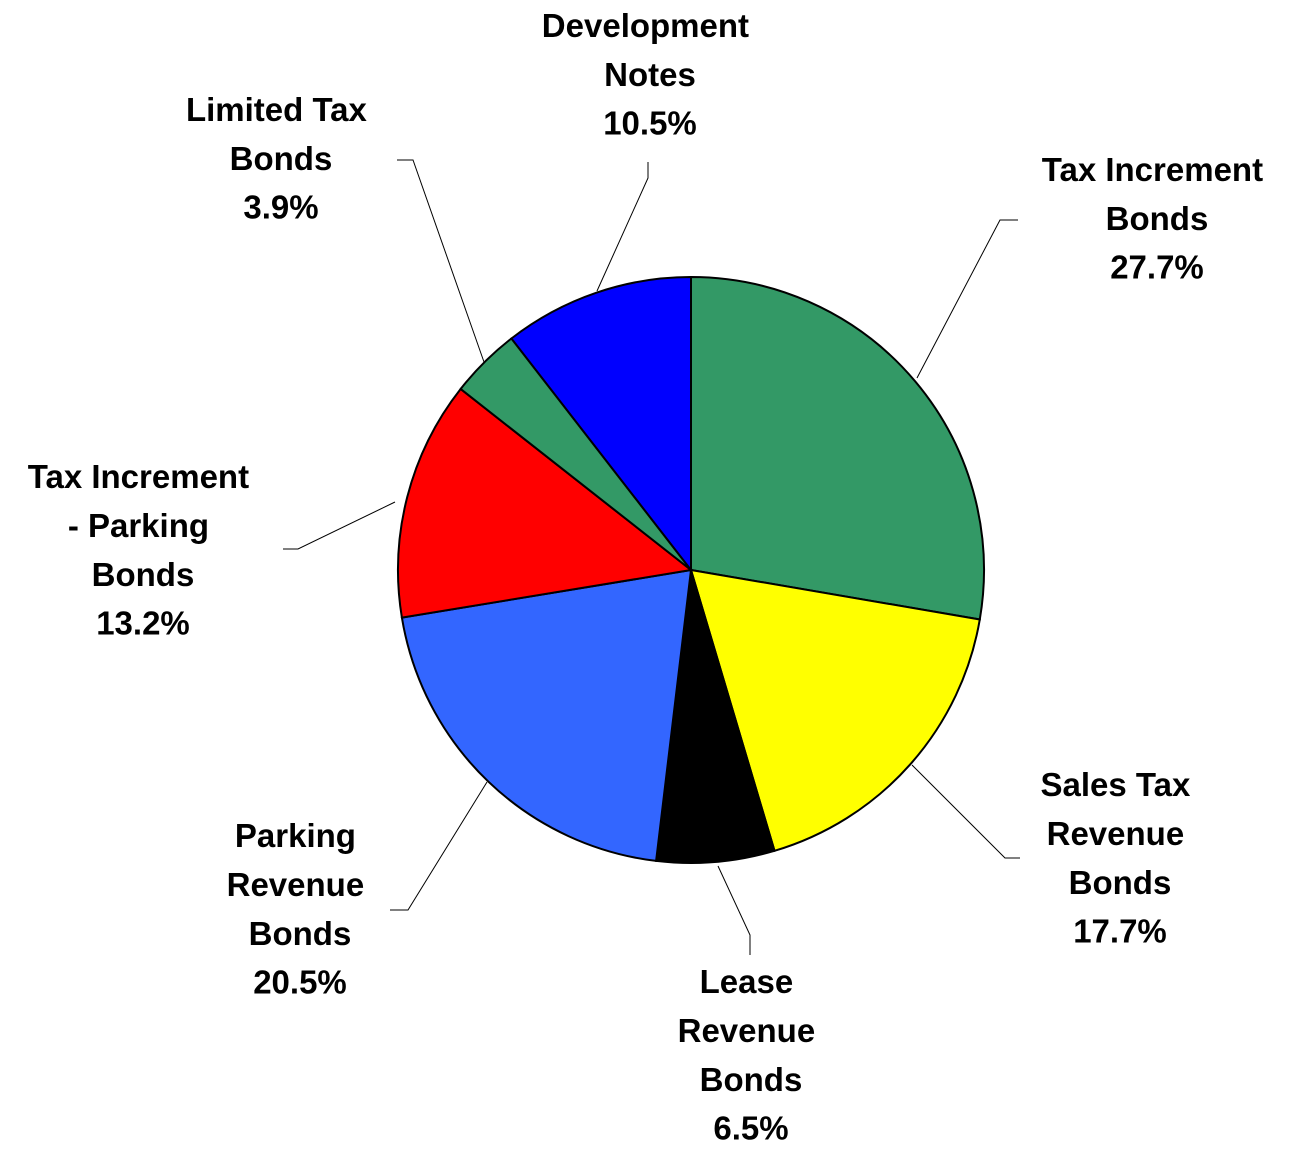 This screenshot has height=1149, width=1306. Describe the element at coordinates (650, 25) in the screenshot. I see `label-line: Development` at that location.